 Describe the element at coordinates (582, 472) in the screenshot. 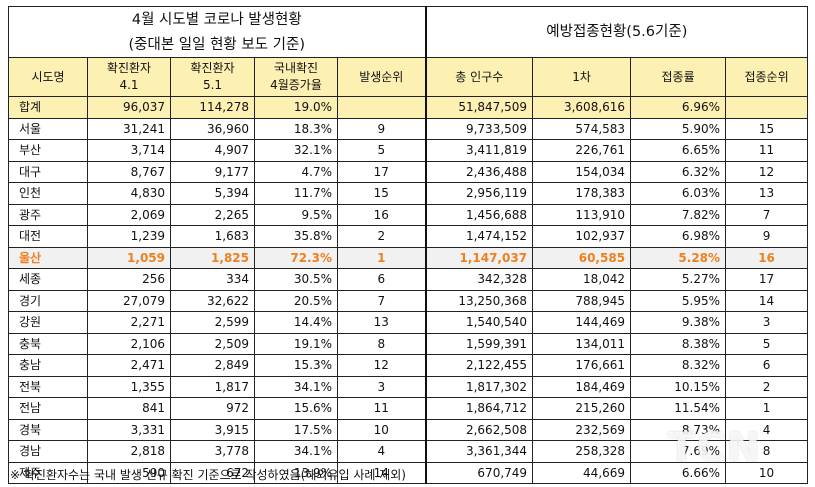

I see `cell-first: 44,669` at that location.